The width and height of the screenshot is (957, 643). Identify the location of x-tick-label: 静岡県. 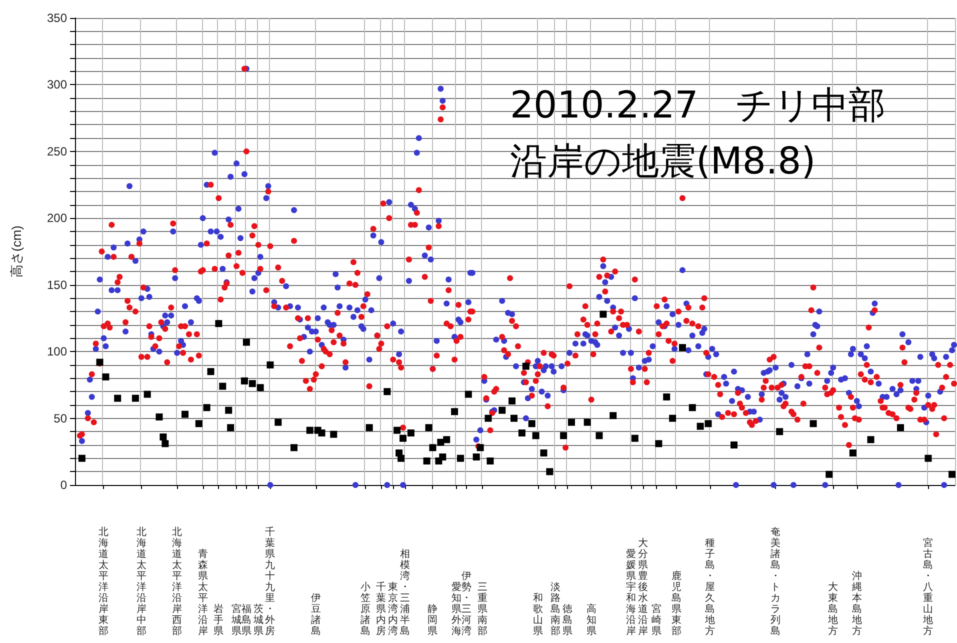
(433, 620).